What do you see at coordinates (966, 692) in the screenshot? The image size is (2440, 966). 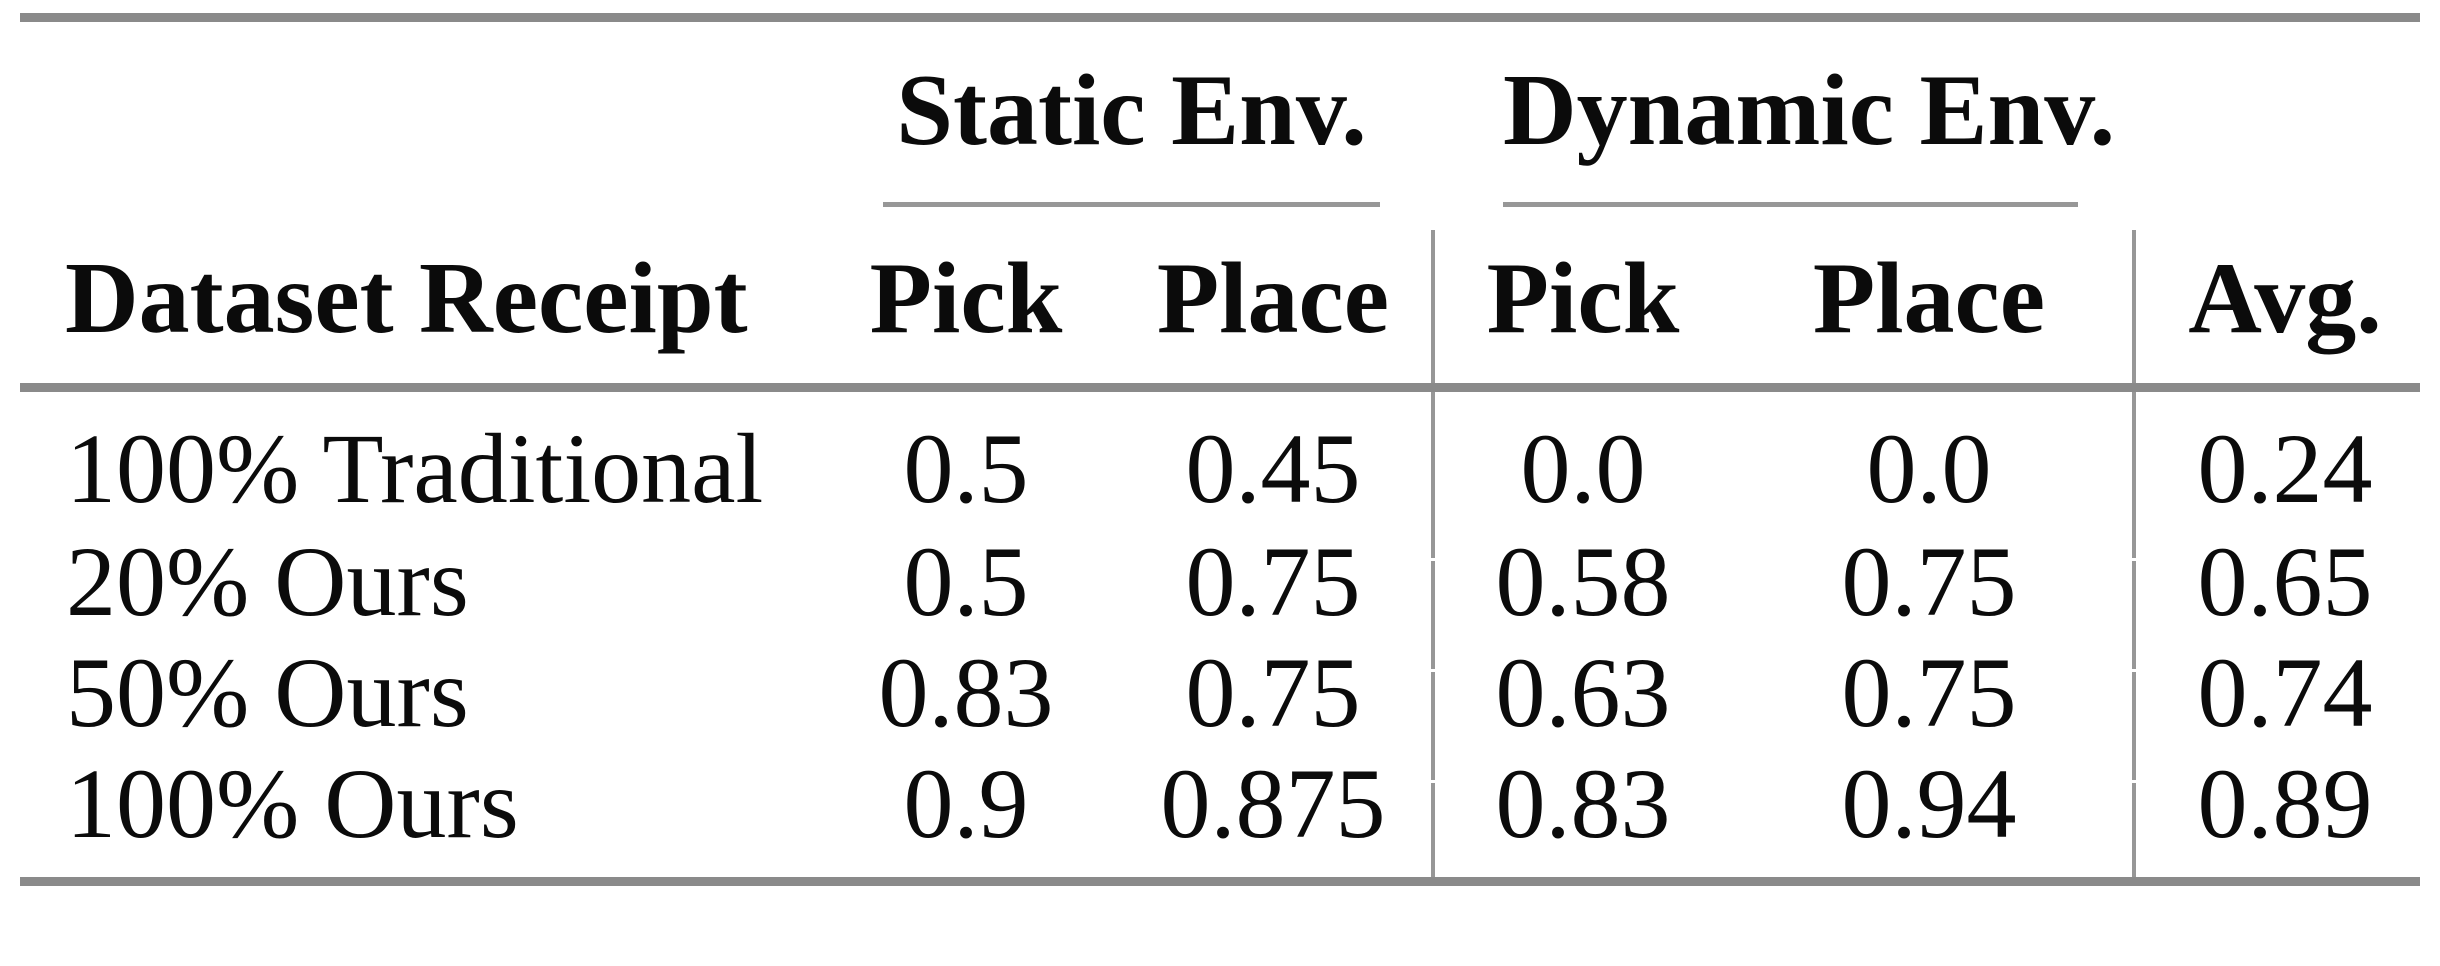 I see `cell-static-pick: 0.83` at bounding box center [966, 692].